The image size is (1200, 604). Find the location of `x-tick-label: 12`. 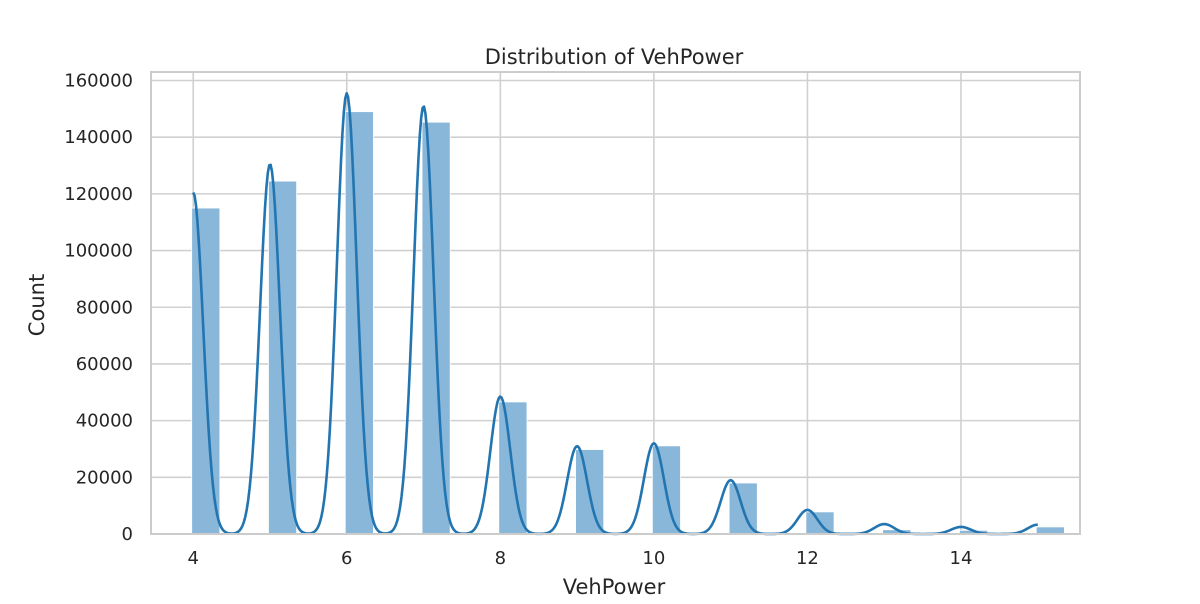

x-tick-label: 12 is located at coordinates (807, 558).